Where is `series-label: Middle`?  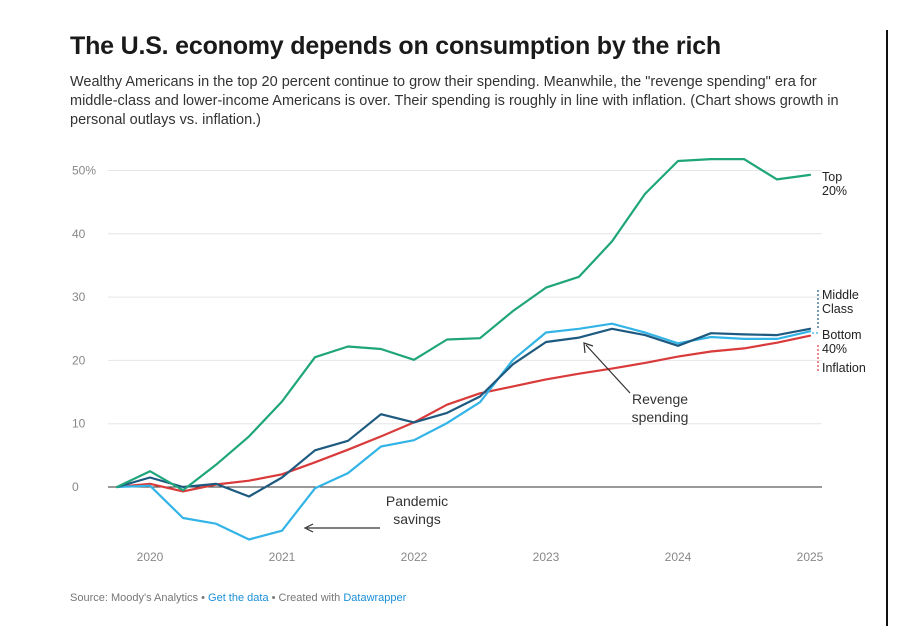 series-label: Middle is located at coordinates (840, 295).